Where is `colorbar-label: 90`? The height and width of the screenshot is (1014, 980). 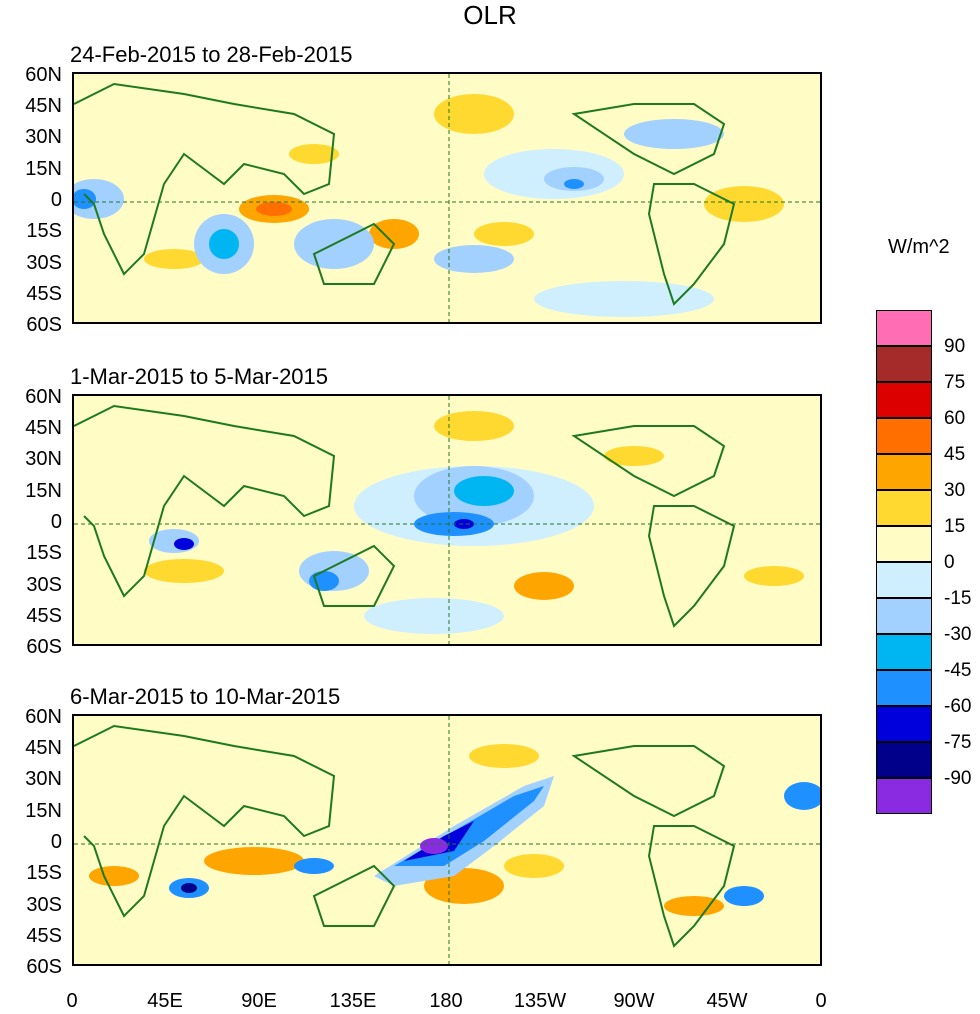
colorbar-label: 90 is located at coordinates (955, 346).